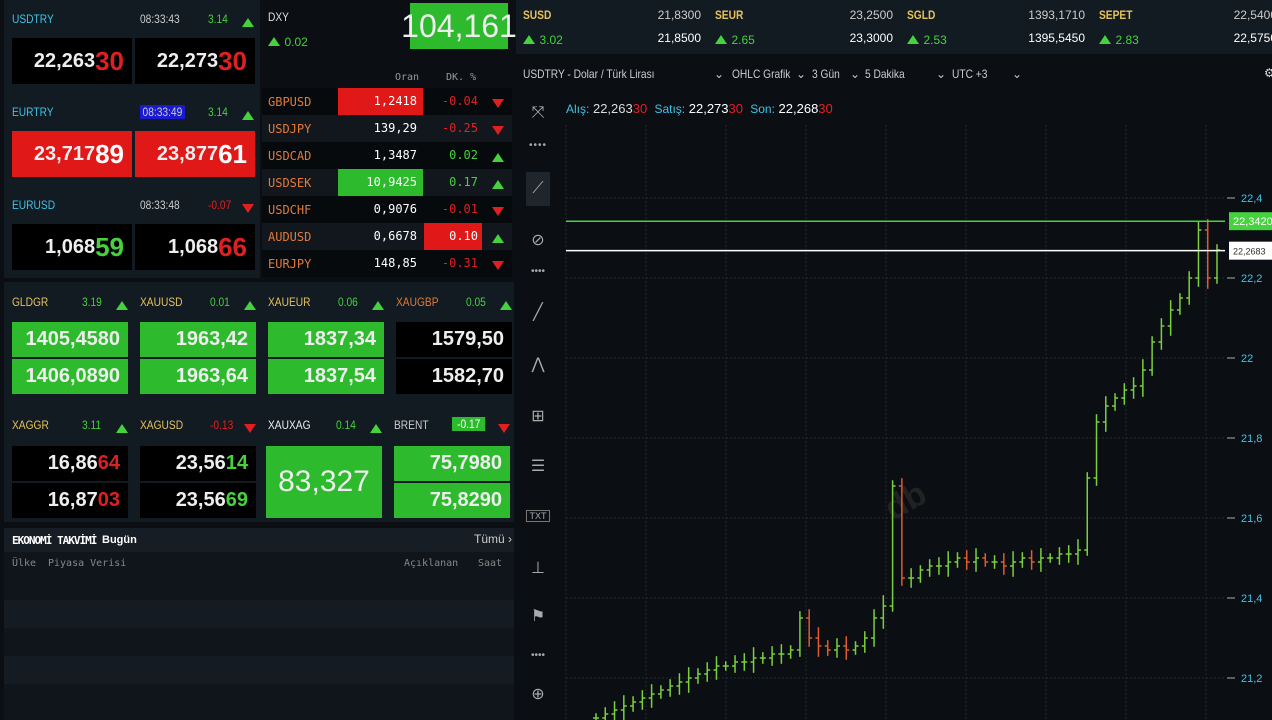 The width and height of the screenshot is (1272, 720). I want to click on last-label: Son:, so click(762, 109).